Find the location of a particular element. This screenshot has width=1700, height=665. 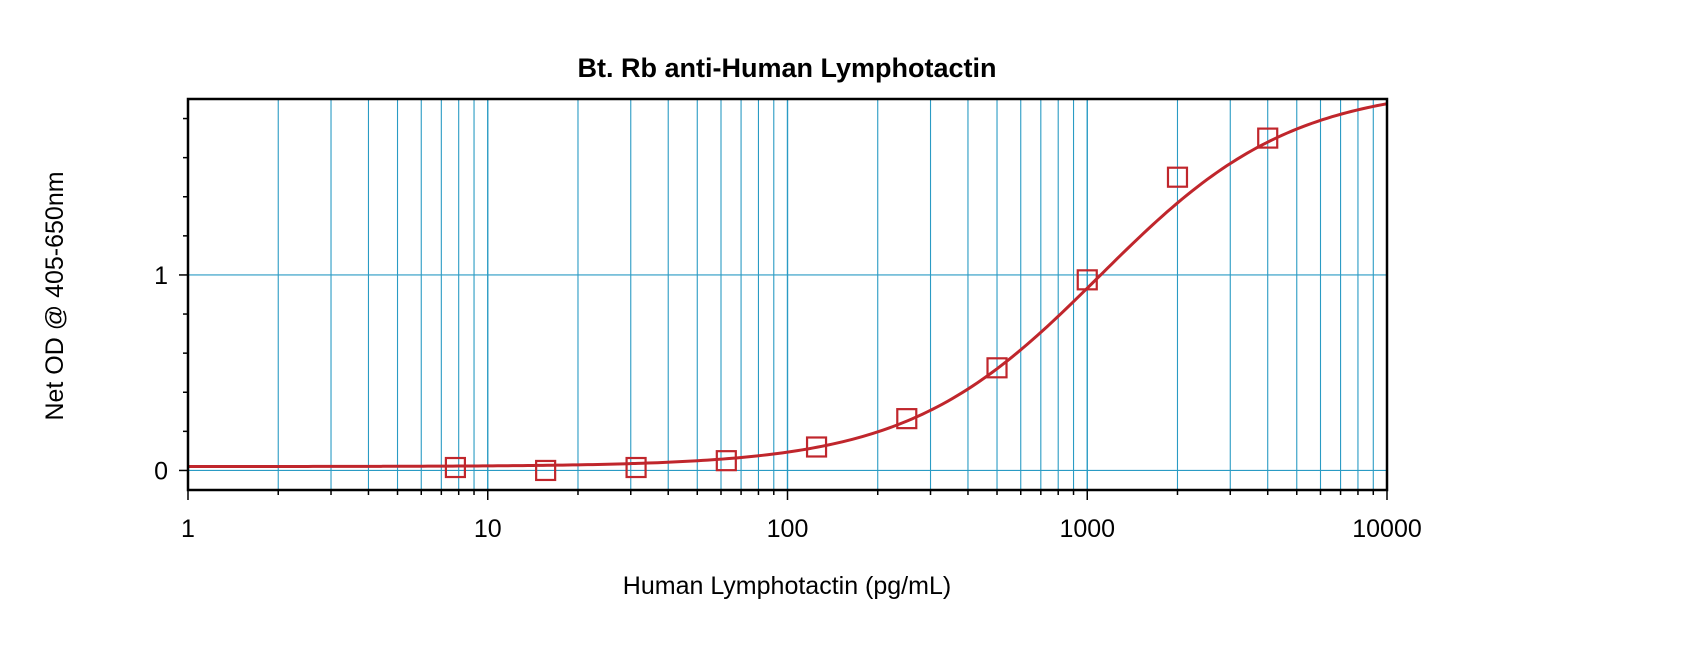

x-tick-label: 100 is located at coordinates (788, 529).